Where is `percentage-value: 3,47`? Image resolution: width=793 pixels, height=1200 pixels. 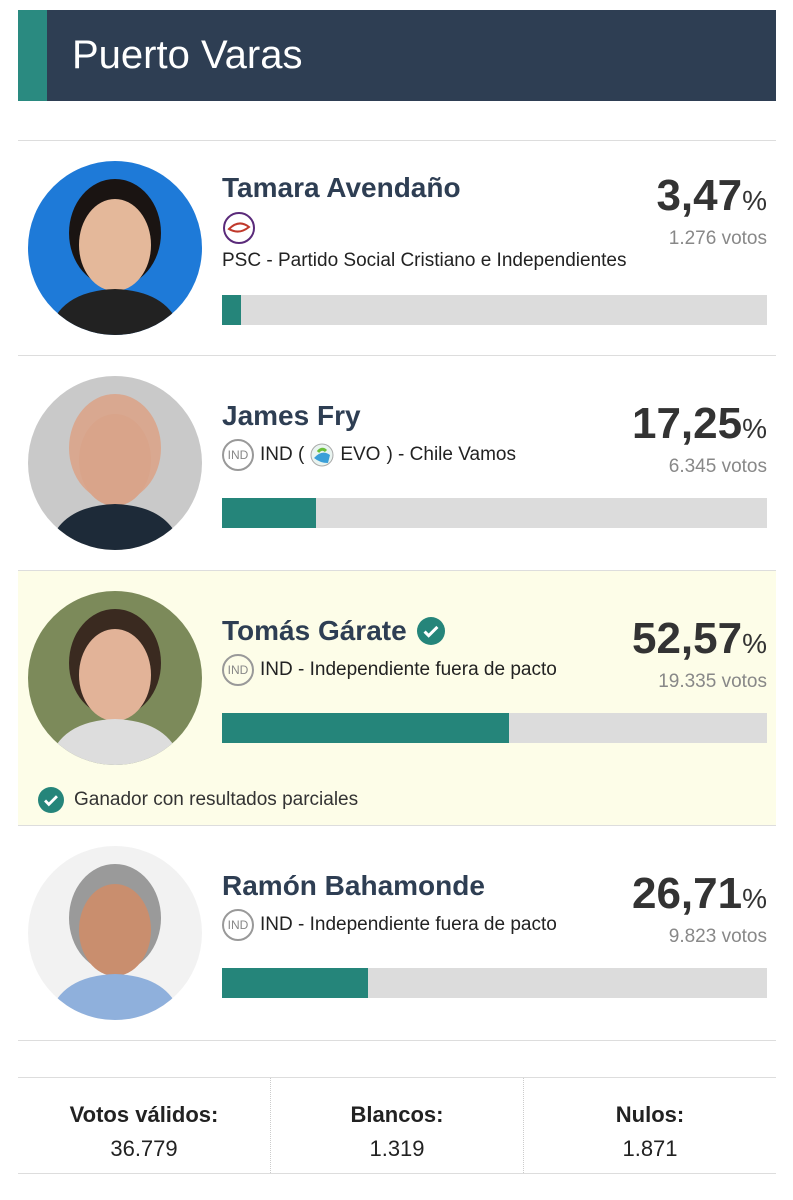 percentage-value: 3,47 is located at coordinates (699, 195).